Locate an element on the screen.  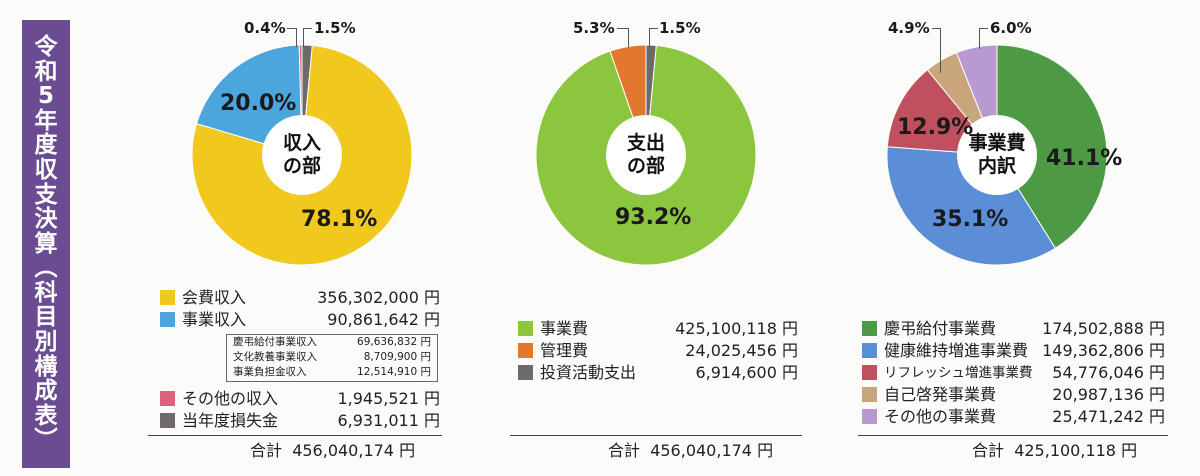
sidebar-title-char: 算 is located at coordinates (46, 243).